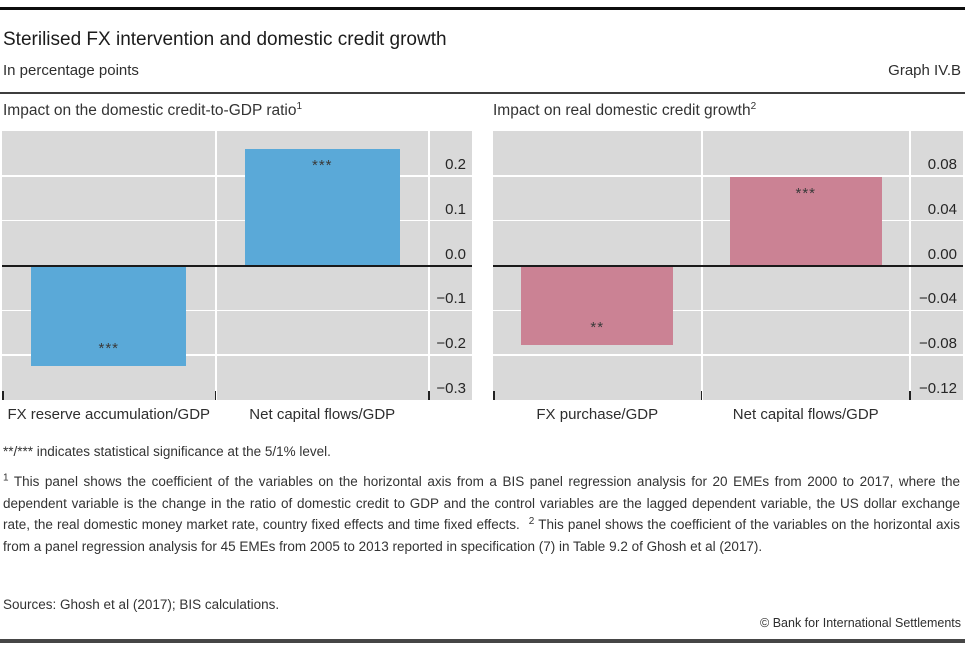 Image resolution: width=965 pixels, height=645 pixels. I want to click on units-label: In percentage points, so click(71, 70).